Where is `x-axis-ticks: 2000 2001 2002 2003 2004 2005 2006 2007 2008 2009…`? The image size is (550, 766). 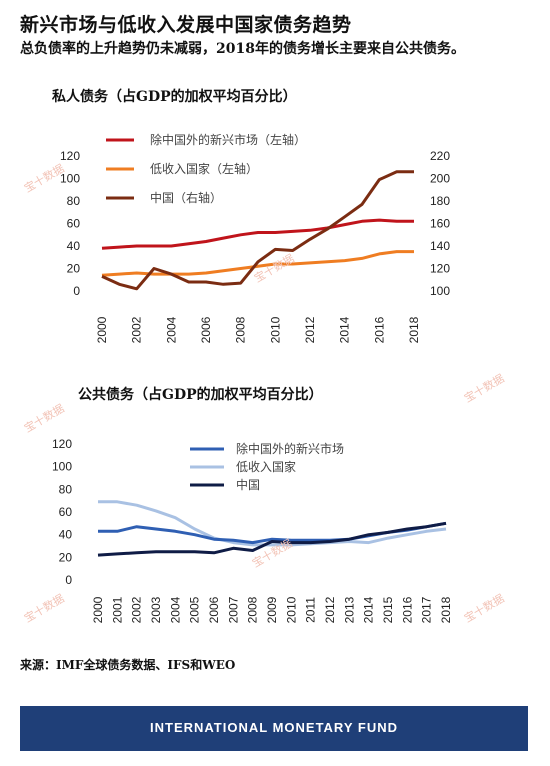 x-axis-ticks: 2000 2001 2002 2003 2004 2005 2006 2007 2008 2009… is located at coordinates (272, 609).